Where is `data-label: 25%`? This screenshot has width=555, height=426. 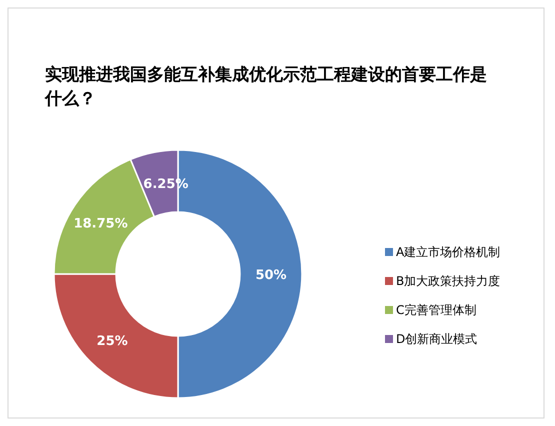 data-label: 25% is located at coordinates (112, 341).